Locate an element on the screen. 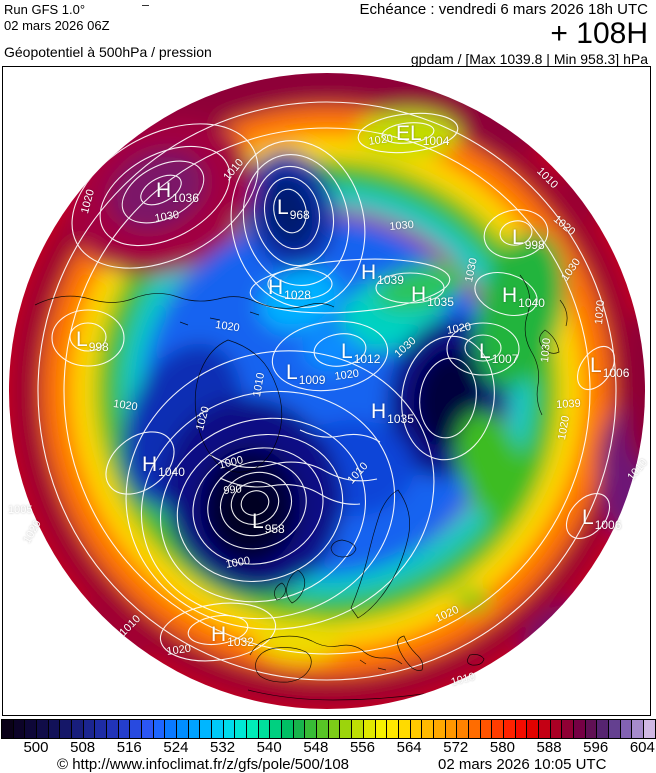 This screenshot has width=656, height=773. echeance-label: Echéance : vendredi 6 mars 2026 18h UTC is located at coordinates (504, 9).